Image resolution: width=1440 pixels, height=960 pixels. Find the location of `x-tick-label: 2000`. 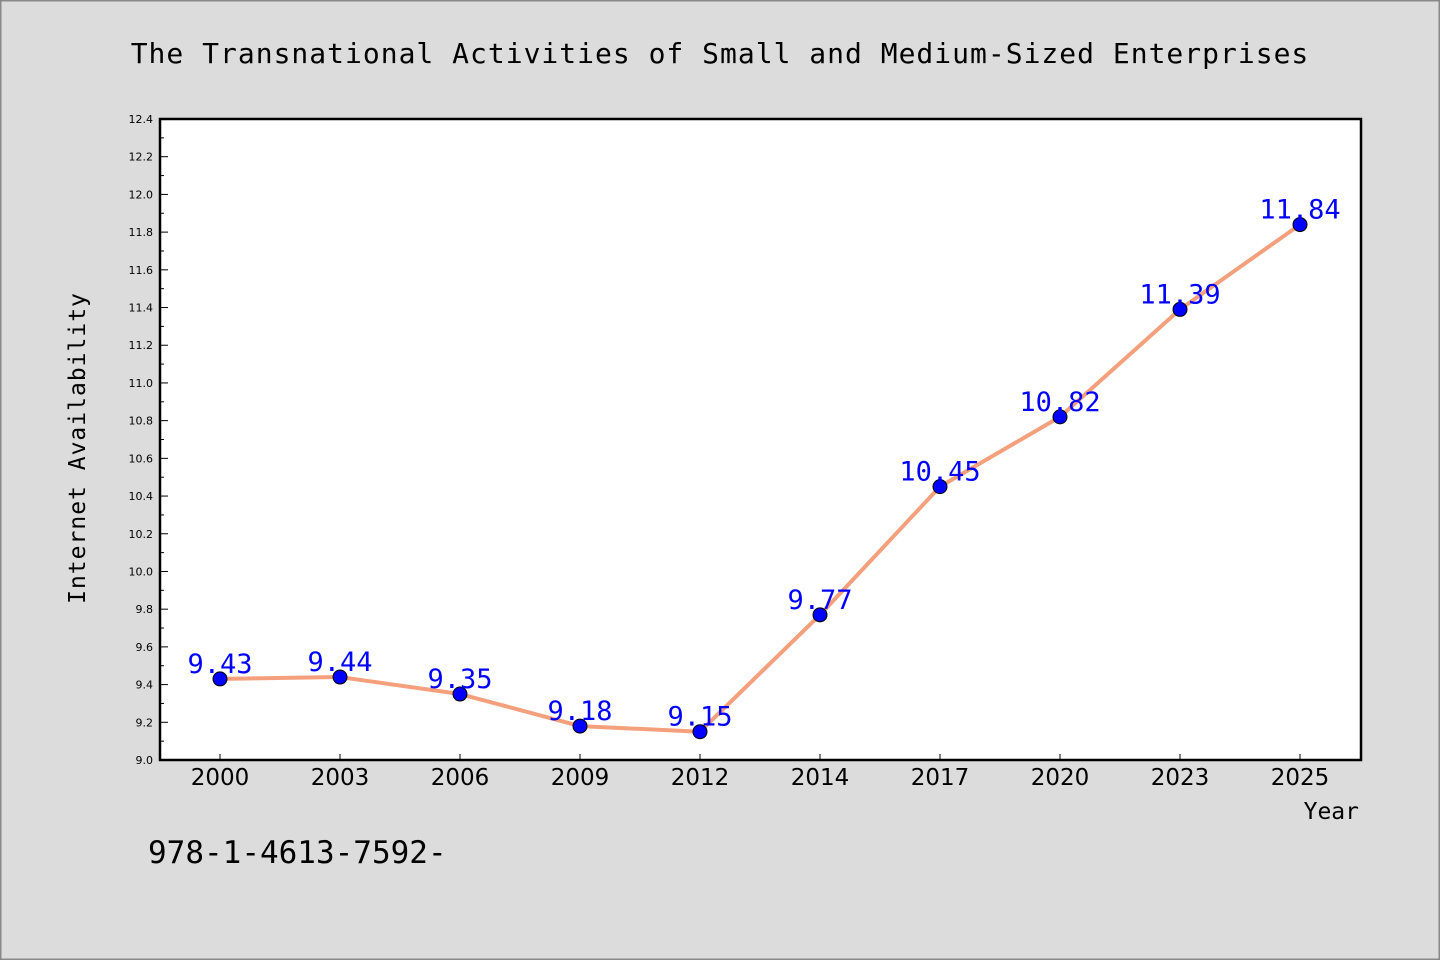

x-tick-label: 2000 is located at coordinates (220, 778).